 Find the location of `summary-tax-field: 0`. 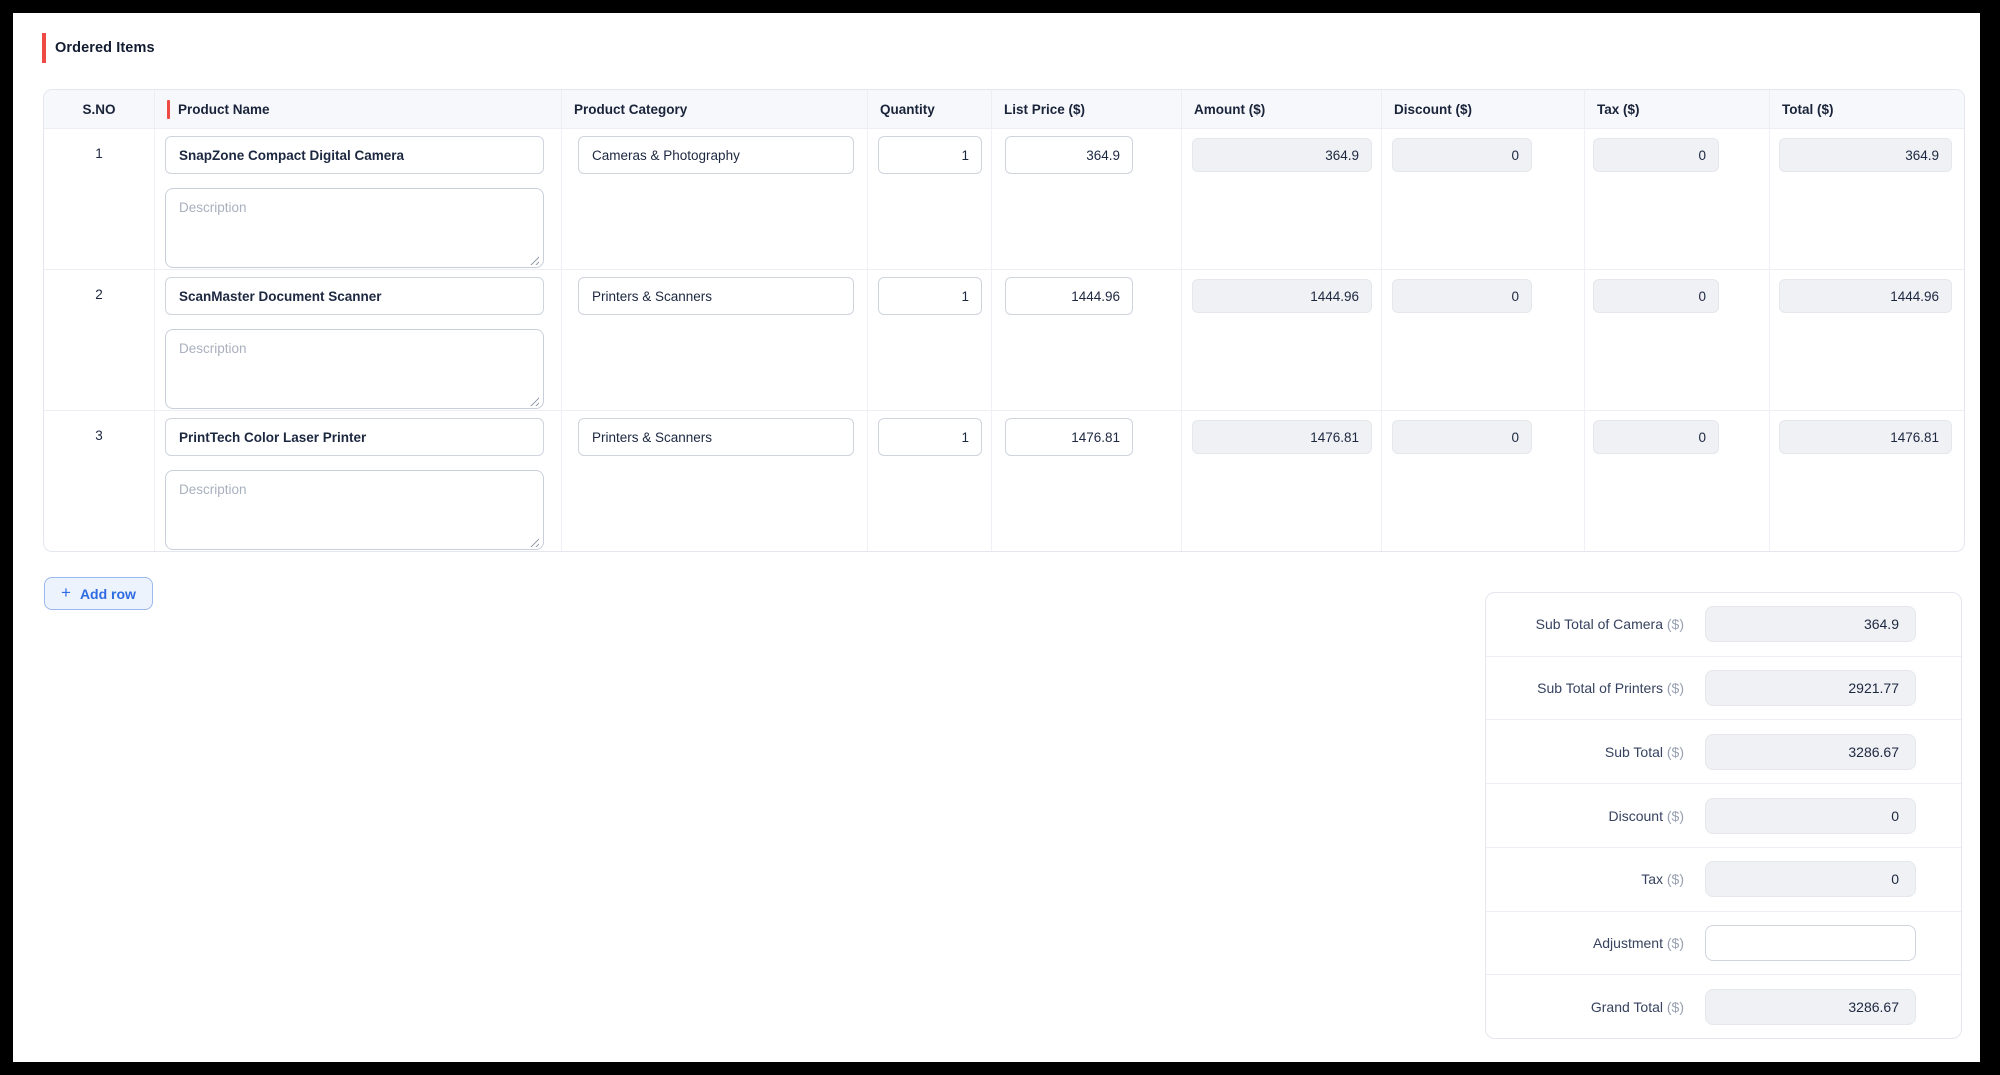

summary-tax-field: 0 is located at coordinates (1810, 879).